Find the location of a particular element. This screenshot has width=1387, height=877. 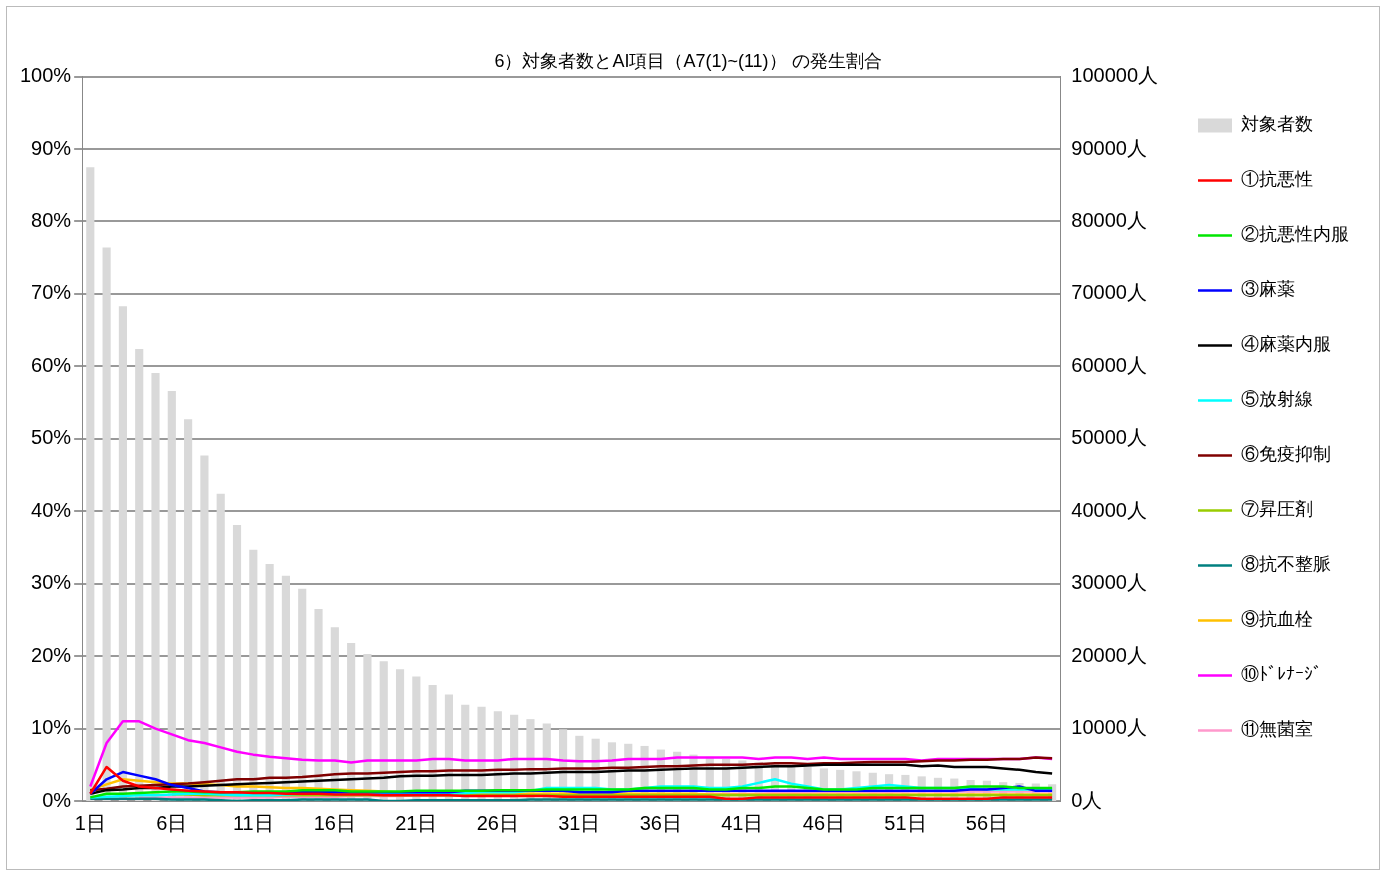

y2-tick-label: 60000人 is located at coordinates (1109, 364).